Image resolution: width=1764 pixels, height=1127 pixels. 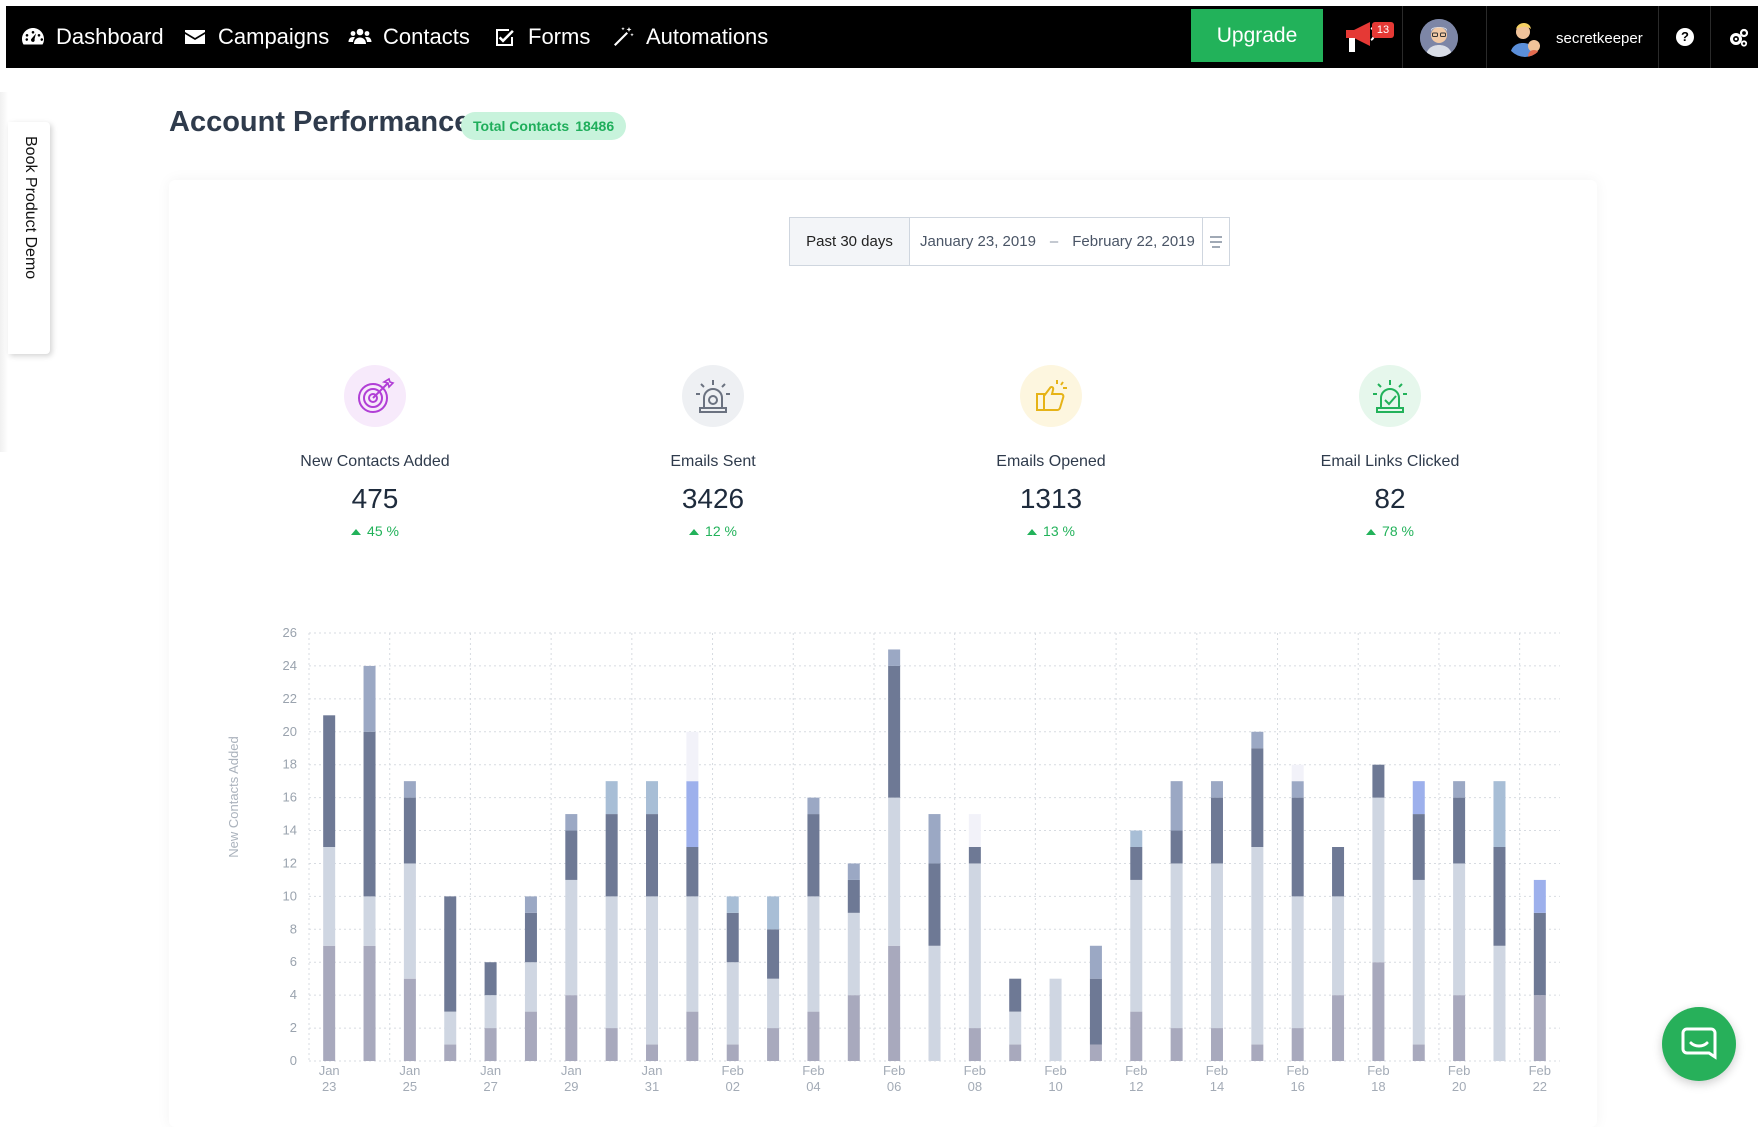 What do you see at coordinates (1398, 531) in the screenshot?
I see `stat-change-value: 78 %` at bounding box center [1398, 531].